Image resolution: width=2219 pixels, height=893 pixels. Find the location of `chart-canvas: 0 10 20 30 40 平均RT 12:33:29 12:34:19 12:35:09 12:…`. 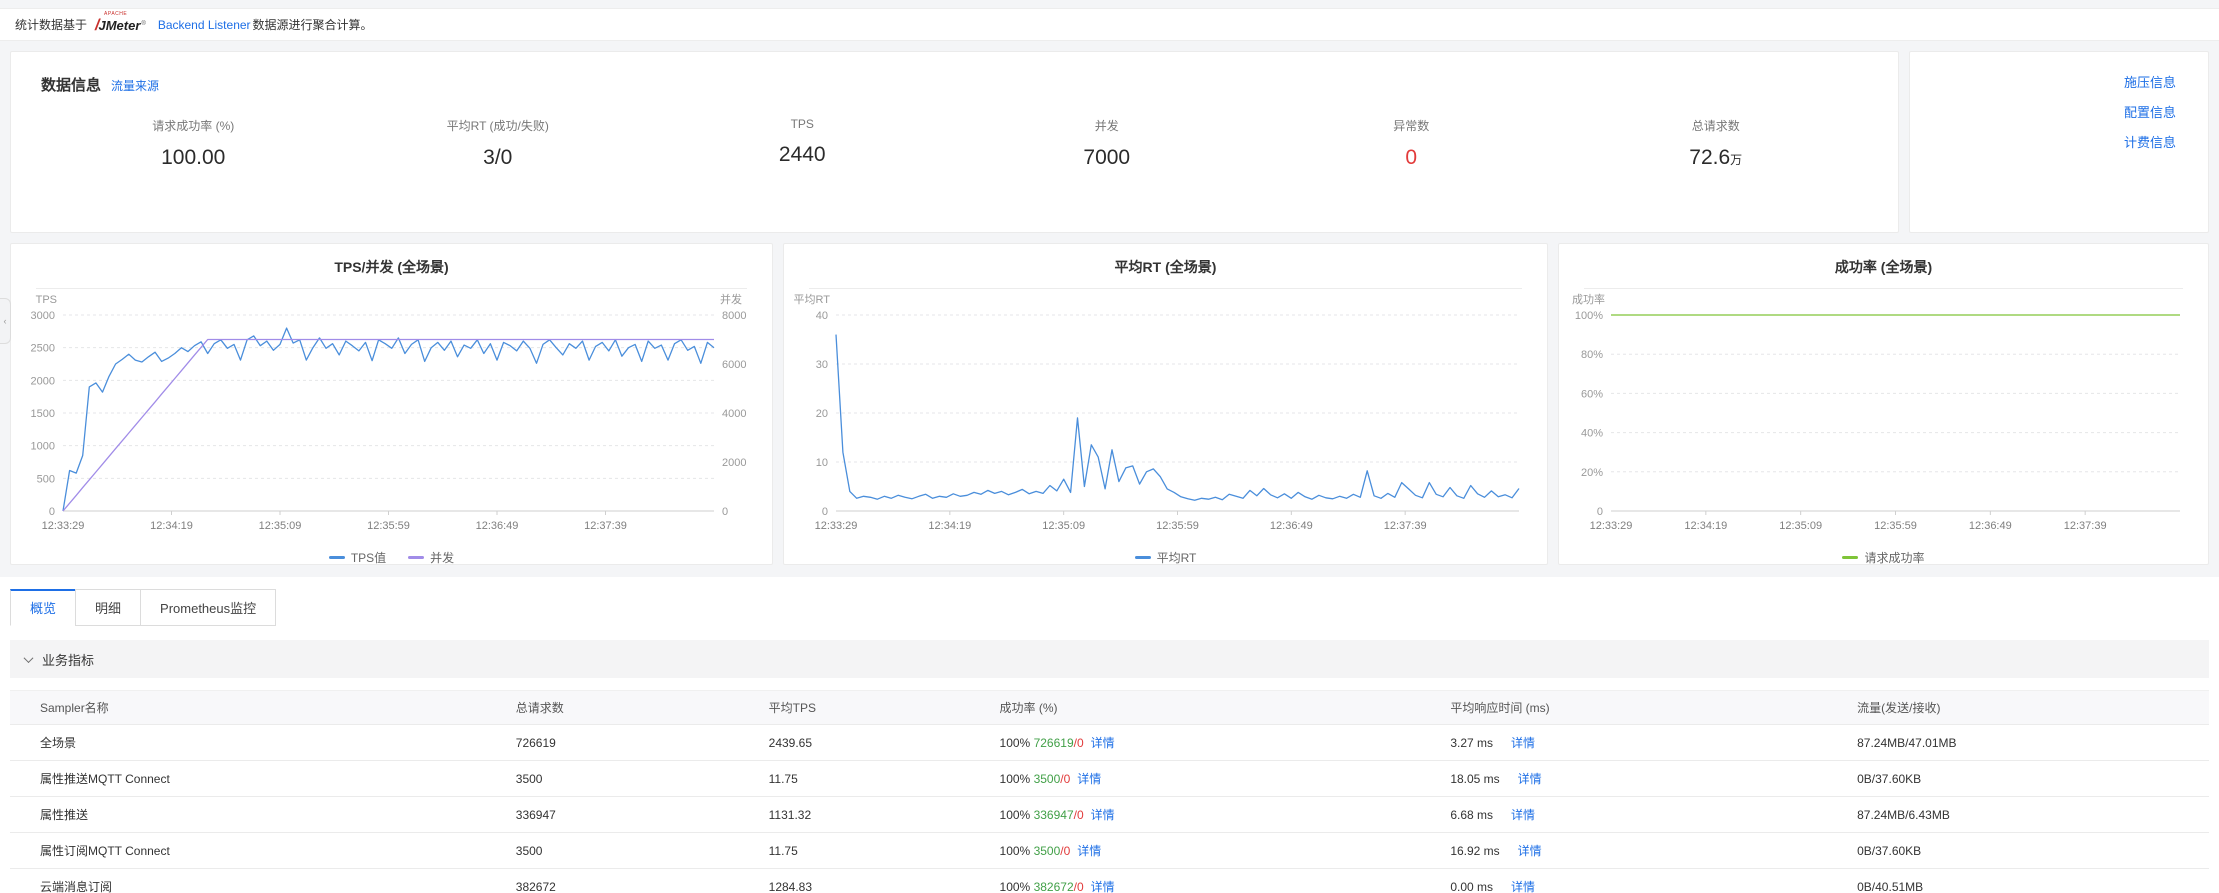

chart-canvas: 0 10 20 30 40 平均RT 12:33:29 12:34:19 12:35:09 12:… is located at coordinates (1157, 412).